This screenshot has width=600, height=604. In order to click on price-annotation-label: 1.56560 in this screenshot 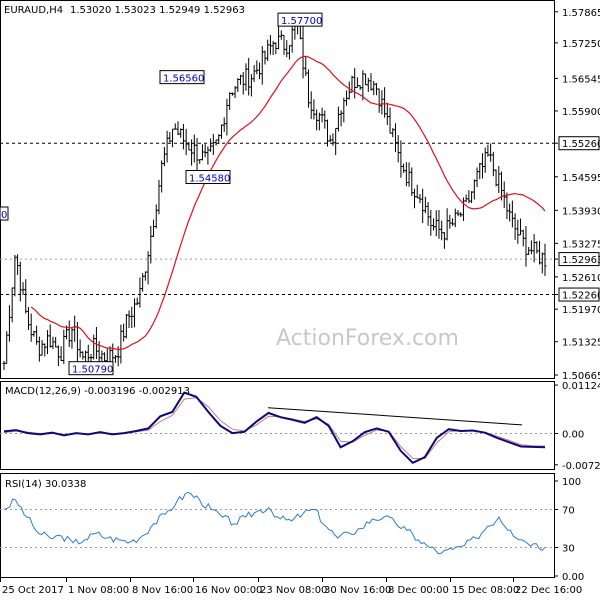, I will do `click(183, 79)`.